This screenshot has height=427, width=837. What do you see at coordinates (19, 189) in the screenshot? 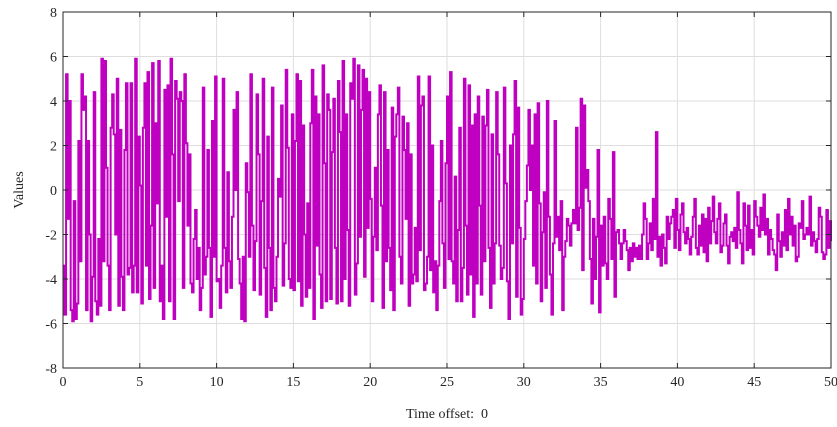
I see `y-axis-title: Values` at bounding box center [19, 189].